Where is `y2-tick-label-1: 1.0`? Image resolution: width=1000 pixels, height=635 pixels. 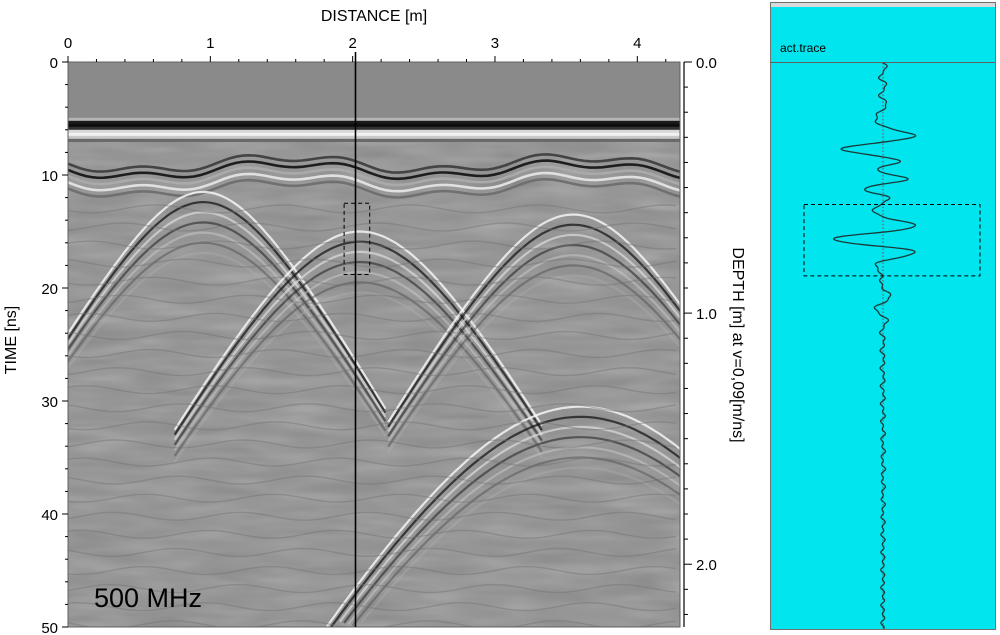
y2-tick-label-1: 1.0 is located at coordinates (706, 314).